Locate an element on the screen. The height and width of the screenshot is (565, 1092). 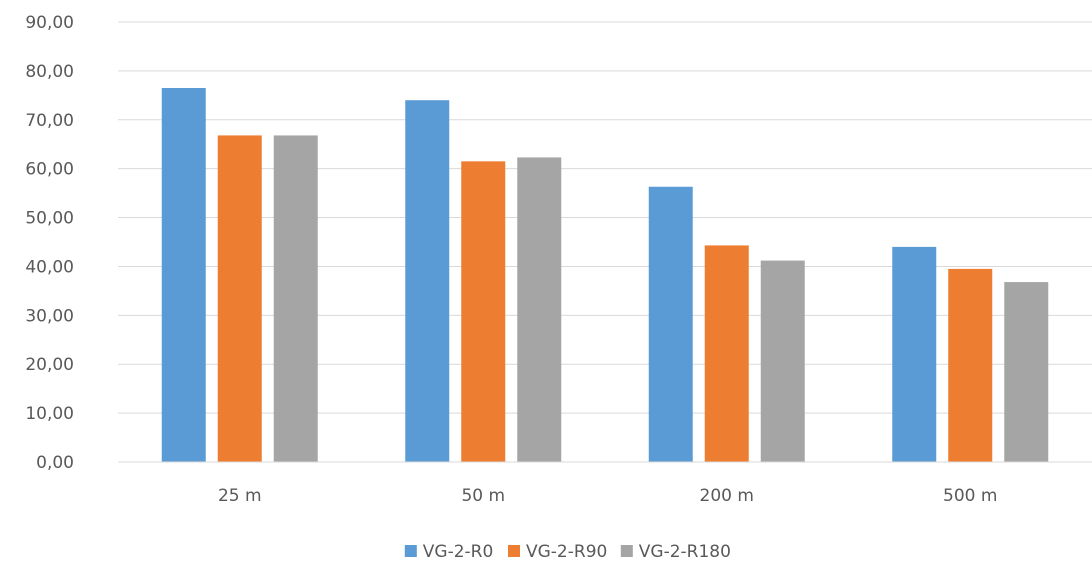
legend-label: VG-2-R0 is located at coordinates (458, 552).